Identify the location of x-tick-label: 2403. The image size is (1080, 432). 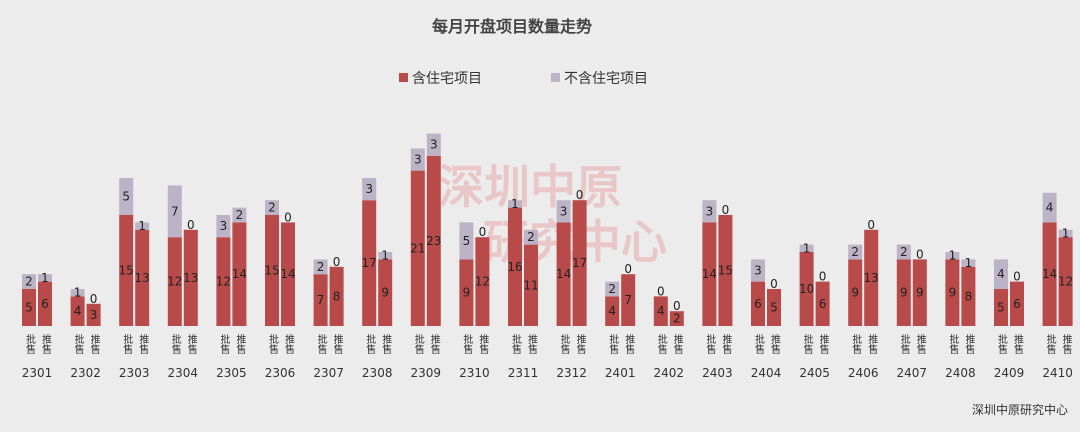
(717, 373).